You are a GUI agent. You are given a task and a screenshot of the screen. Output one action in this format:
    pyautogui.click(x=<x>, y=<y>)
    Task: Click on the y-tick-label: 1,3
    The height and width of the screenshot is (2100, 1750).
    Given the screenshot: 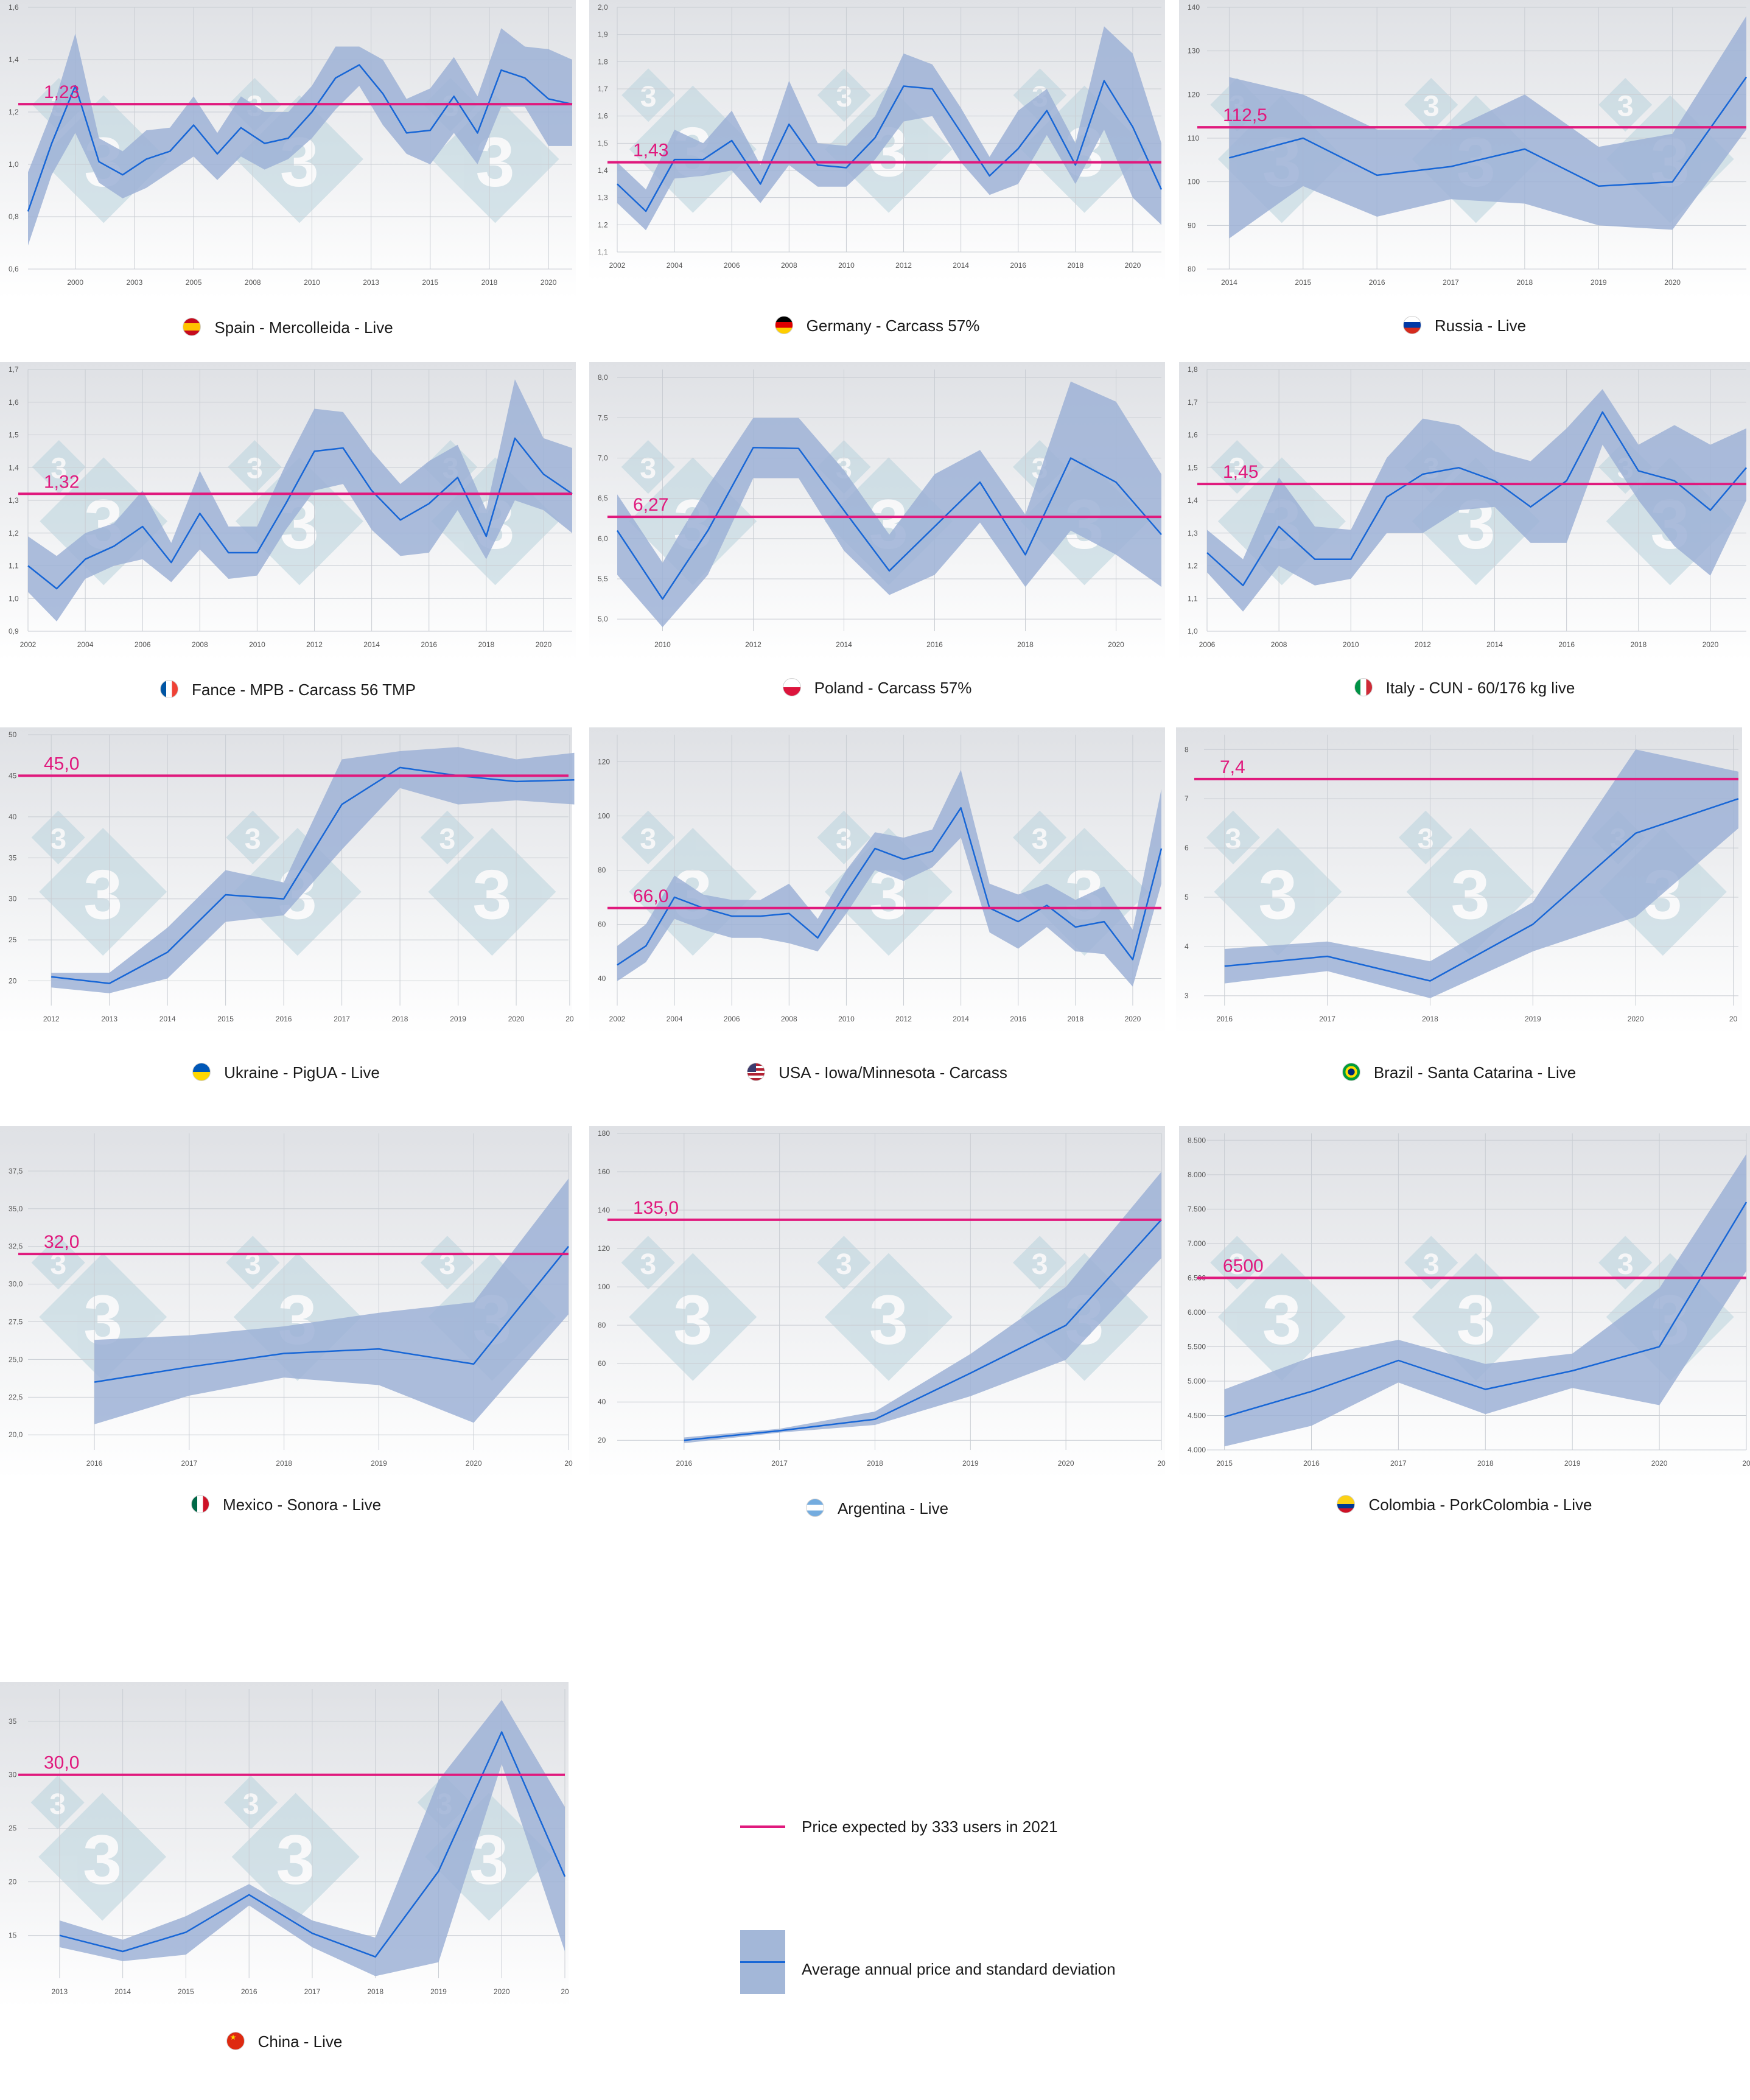 What is the action you would take?
    pyautogui.click(x=603, y=198)
    